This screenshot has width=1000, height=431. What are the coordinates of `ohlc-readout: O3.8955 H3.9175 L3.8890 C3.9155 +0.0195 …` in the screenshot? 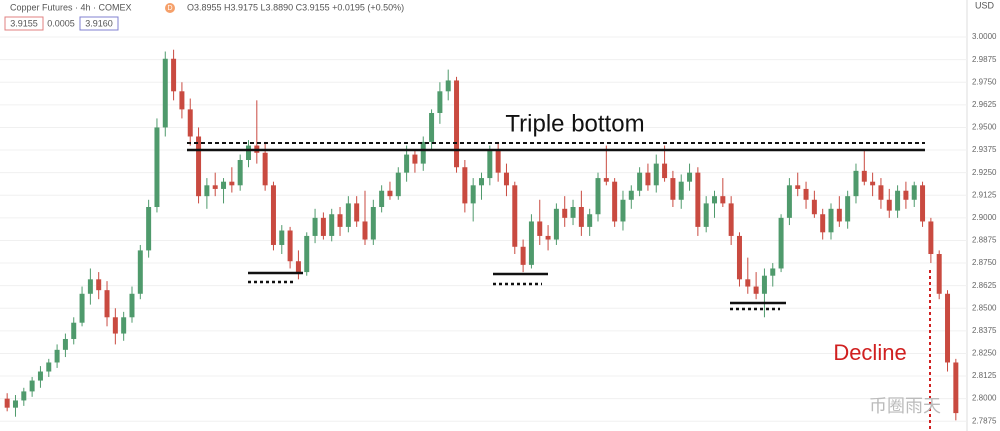 It's located at (295, 7).